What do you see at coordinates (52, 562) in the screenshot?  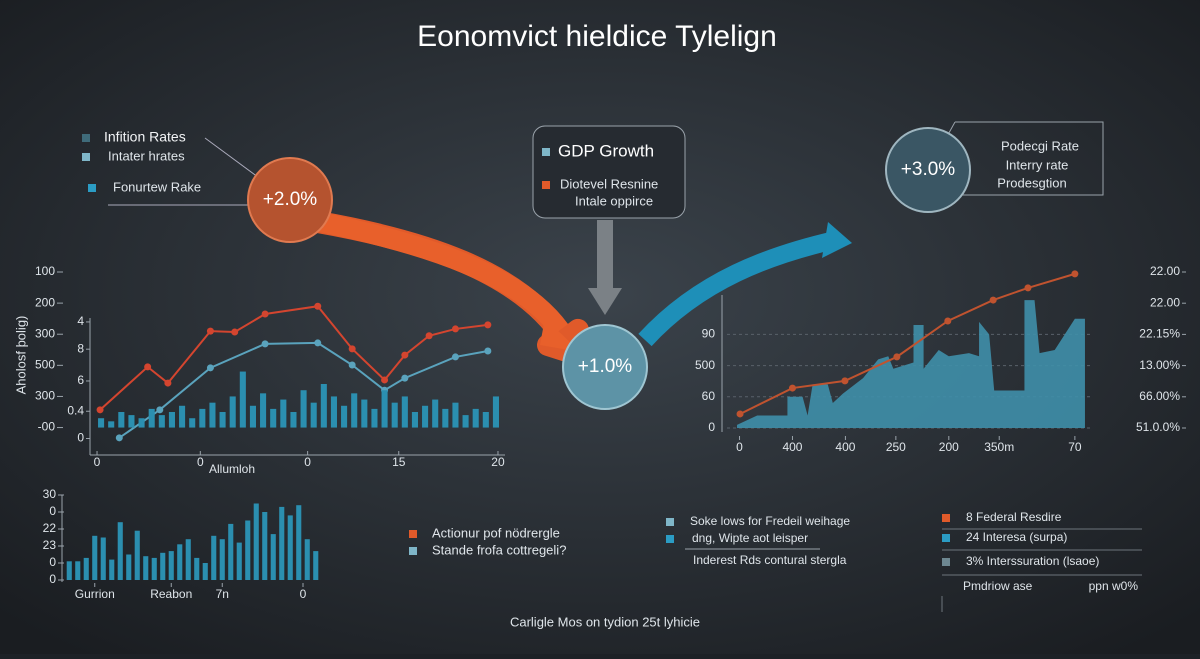 I see `y-tick-label: 0` at bounding box center [52, 562].